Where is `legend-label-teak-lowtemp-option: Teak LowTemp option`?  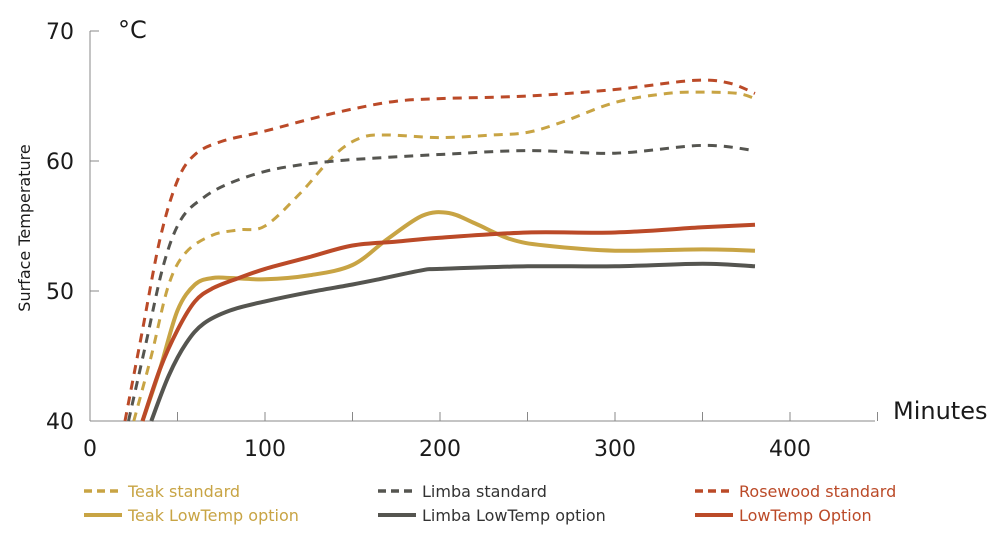
legend-label-teak-lowtemp-option: Teak LowTemp option is located at coordinates (213, 515).